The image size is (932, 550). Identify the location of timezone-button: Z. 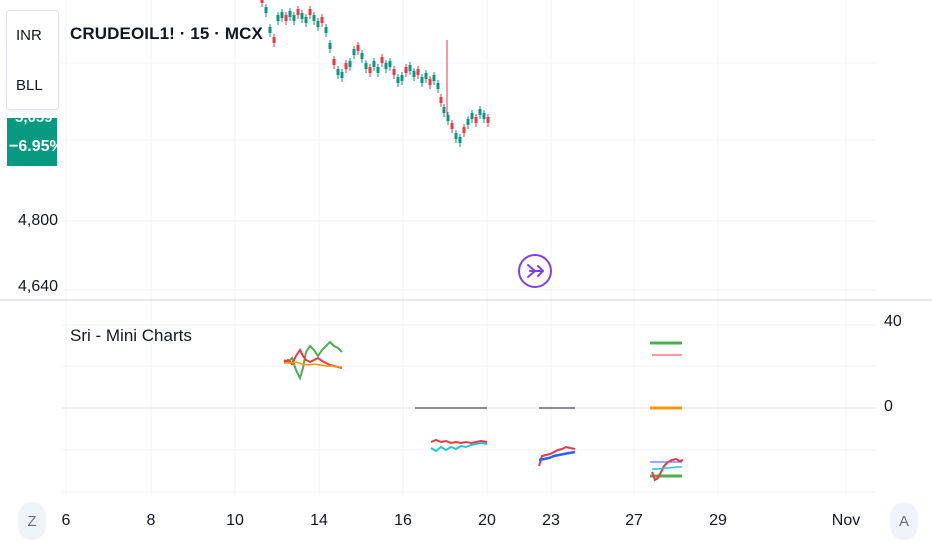
(32, 521).